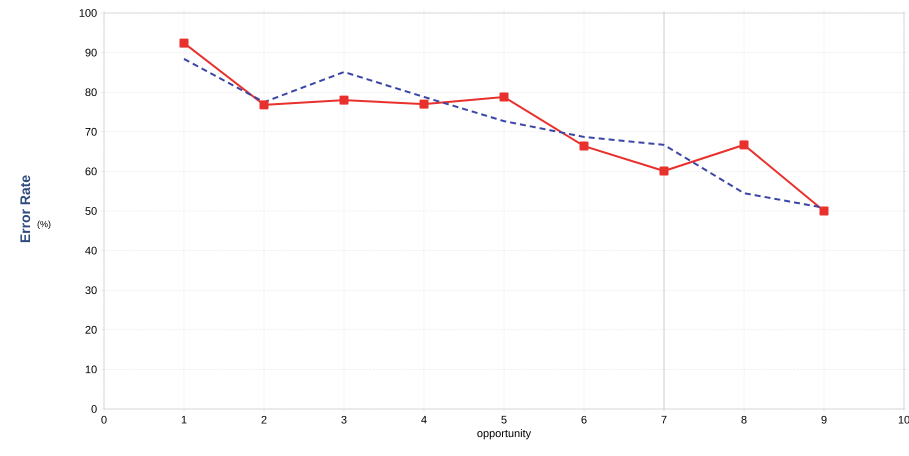 Image resolution: width=909 pixels, height=456 pixels. Describe the element at coordinates (664, 420) in the screenshot. I see `x-tick-label: 7` at that location.